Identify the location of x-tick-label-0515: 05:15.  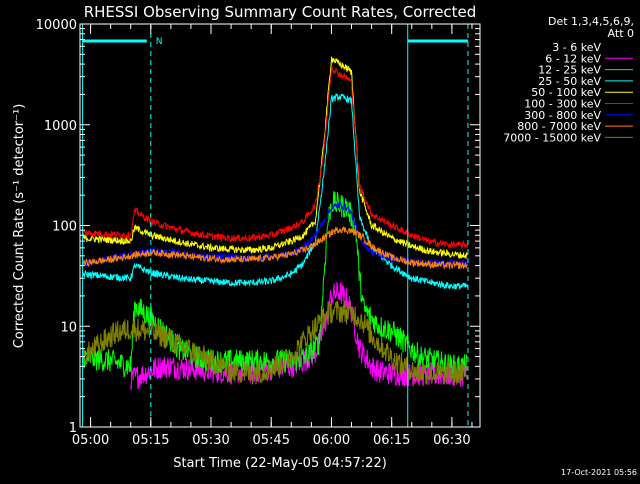
(150, 440).